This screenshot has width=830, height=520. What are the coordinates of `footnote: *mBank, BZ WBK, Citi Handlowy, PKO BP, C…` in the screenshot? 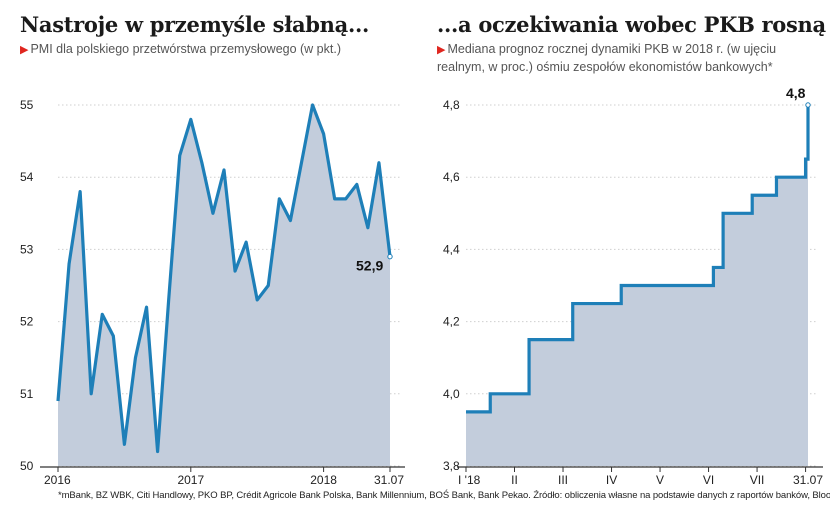 It's located at (444, 495).